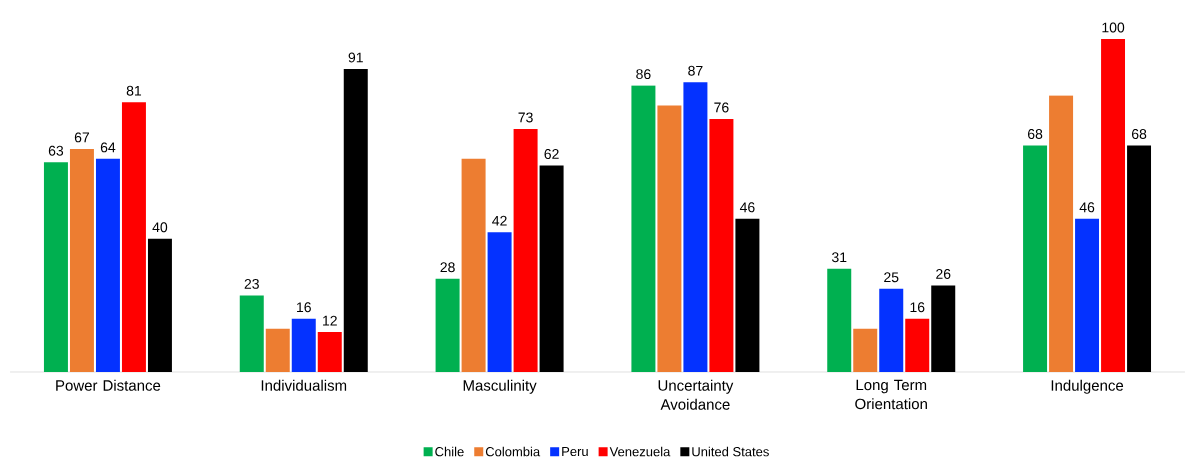 The image size is (1194, 471). I want to click on x-tick-label: Individualism, so click(304, 385).